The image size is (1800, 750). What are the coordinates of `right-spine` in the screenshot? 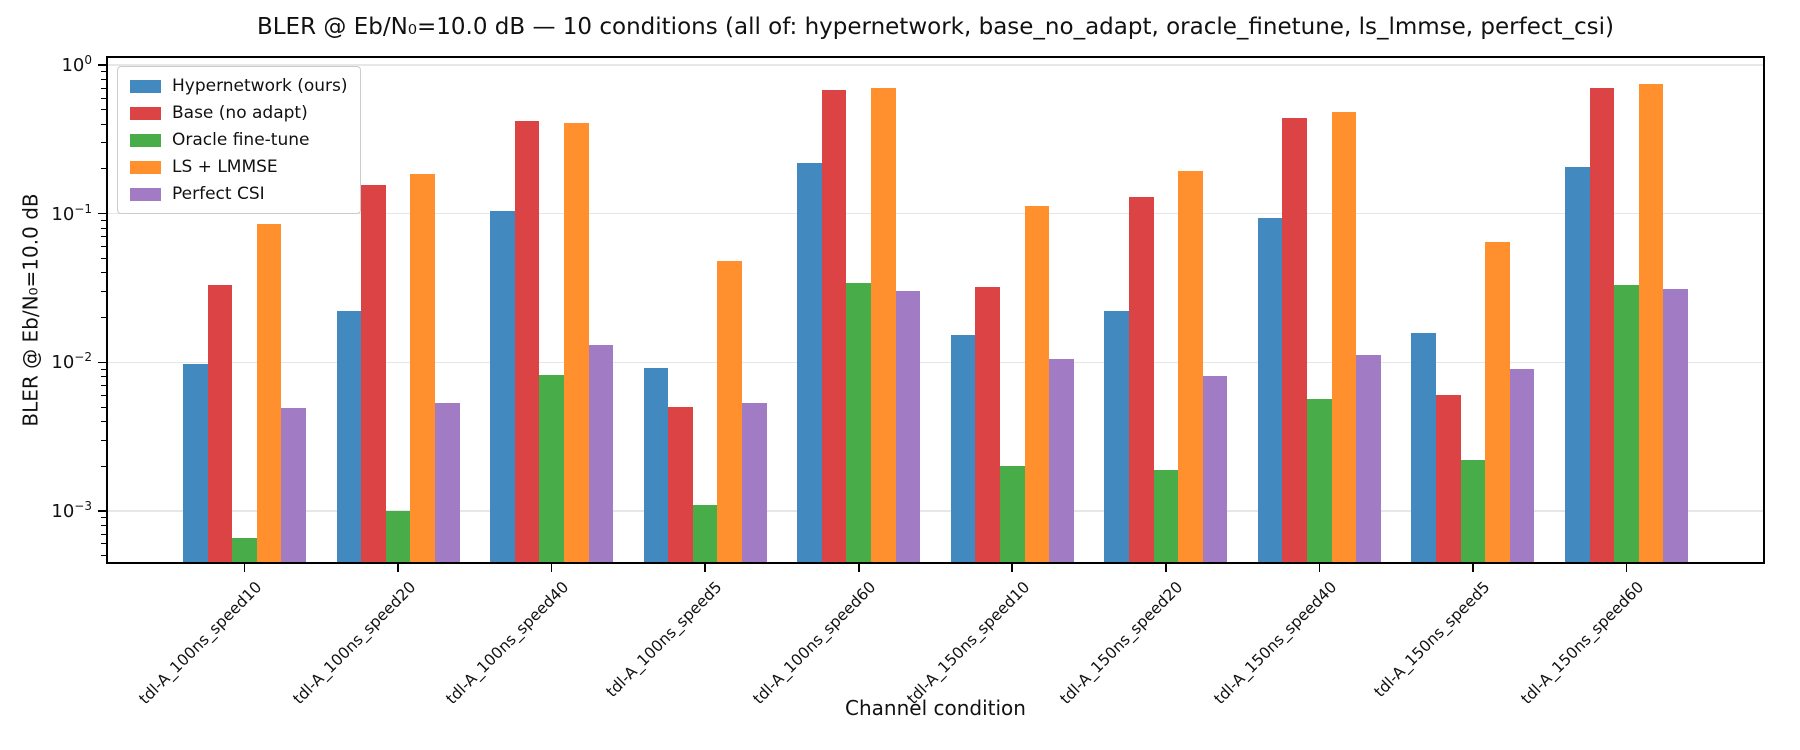 It's located at (1764, 310).